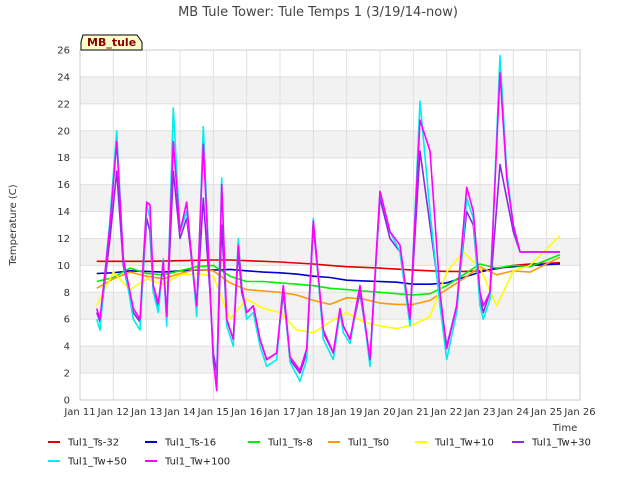 This screenshot has height=480, width=640. What do you see at coordinates (113, 412) in the screenshot?
I see `x-tick-label: Jan 12` at bounding box center [113, 412].